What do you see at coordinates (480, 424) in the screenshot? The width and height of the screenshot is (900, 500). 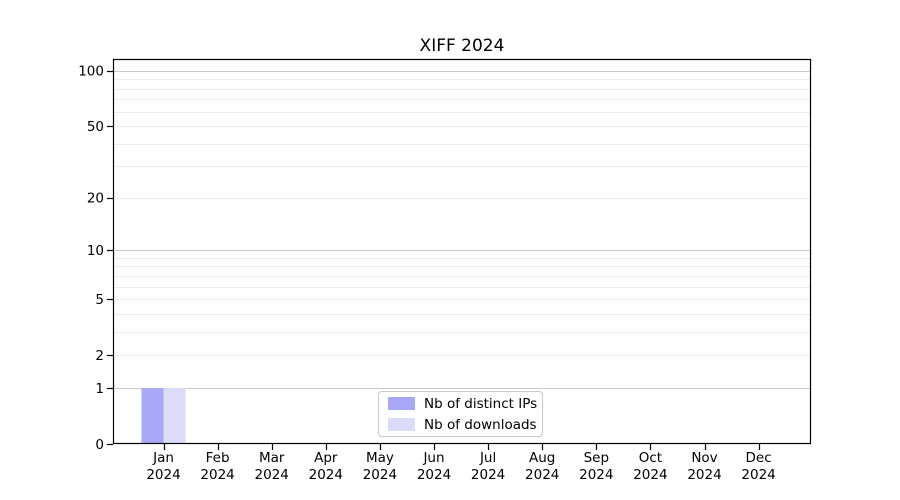 I see `legend-label-downloads: Nb of downloads` at bounding box center [480, 424].